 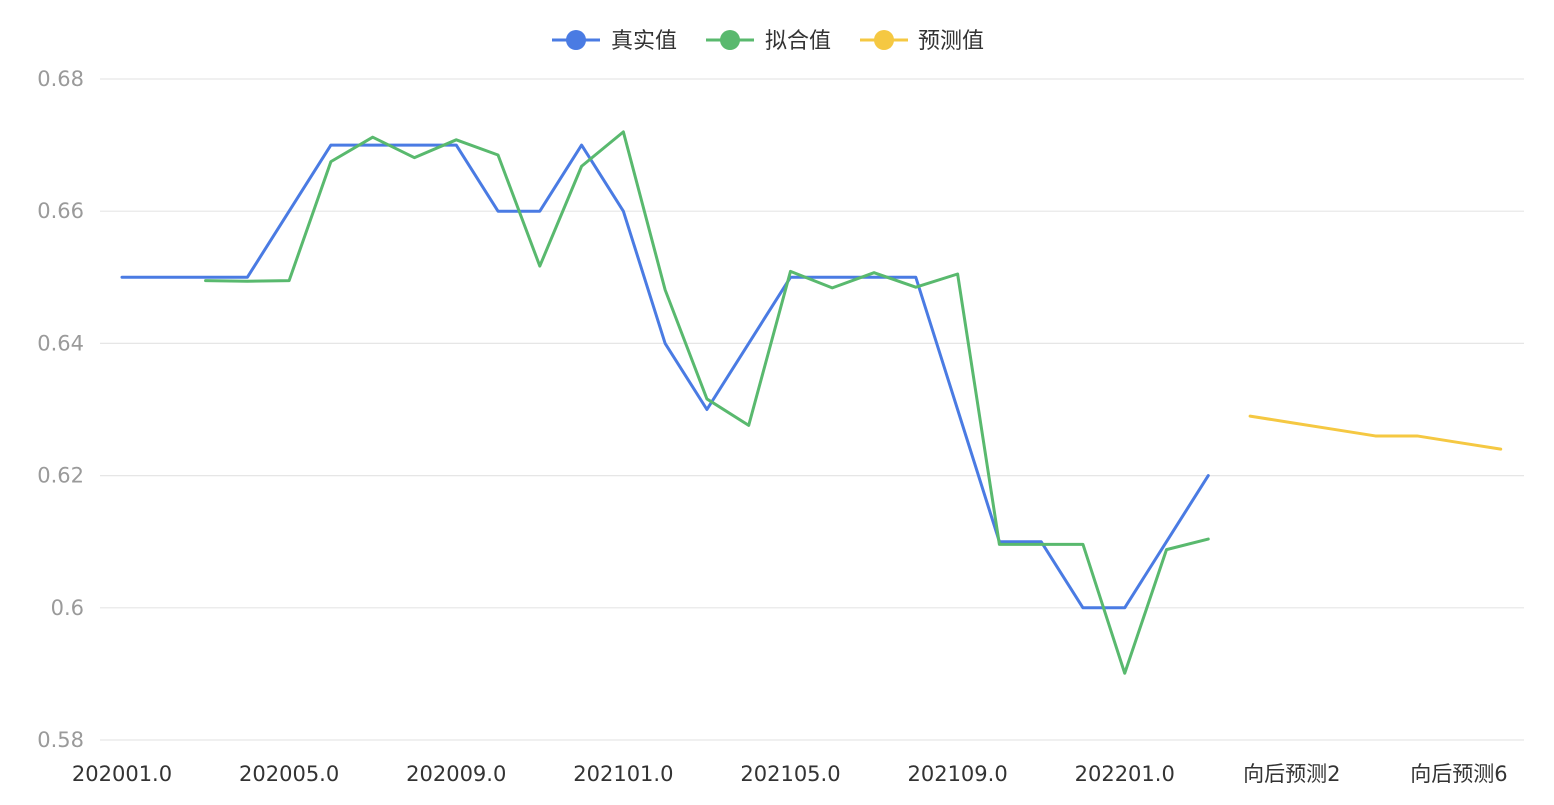 I want to click on y-tick-label: 0.62, so click(x=60, y=476).